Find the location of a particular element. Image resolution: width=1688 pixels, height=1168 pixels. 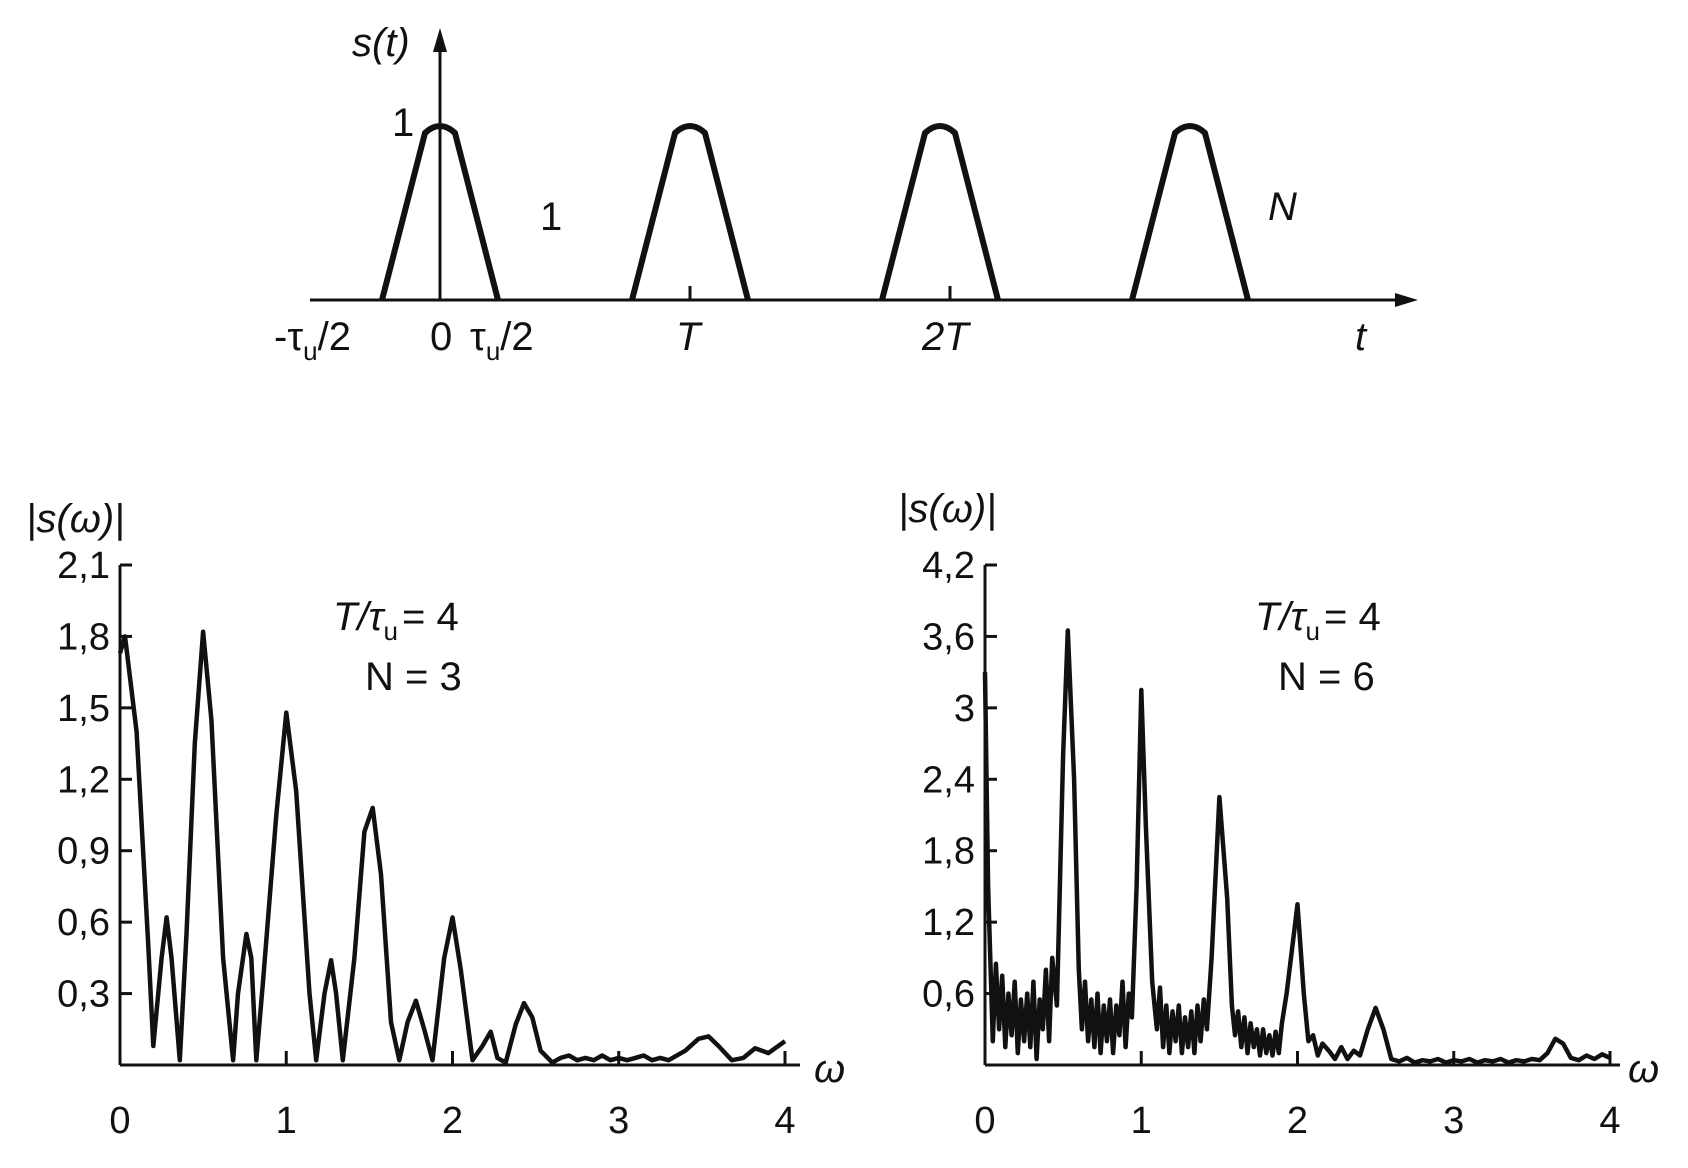

spectrum2-x-label: ω is located at coordinates (1643, 1069).